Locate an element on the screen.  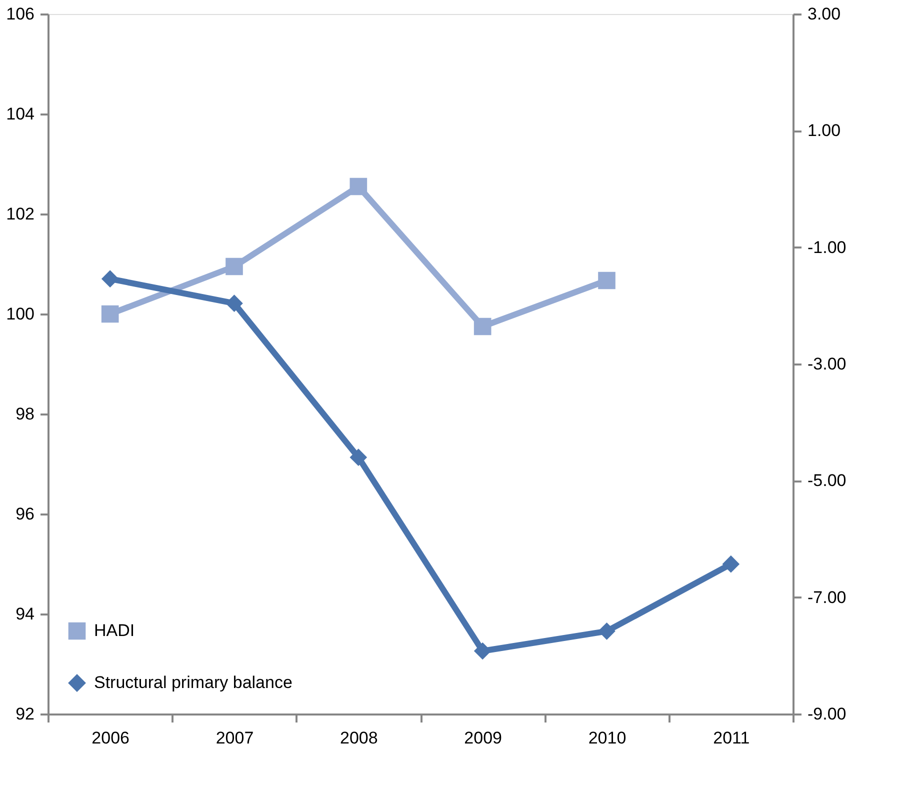
x-tick-label: 2009 is located at coordinates (483, 738).